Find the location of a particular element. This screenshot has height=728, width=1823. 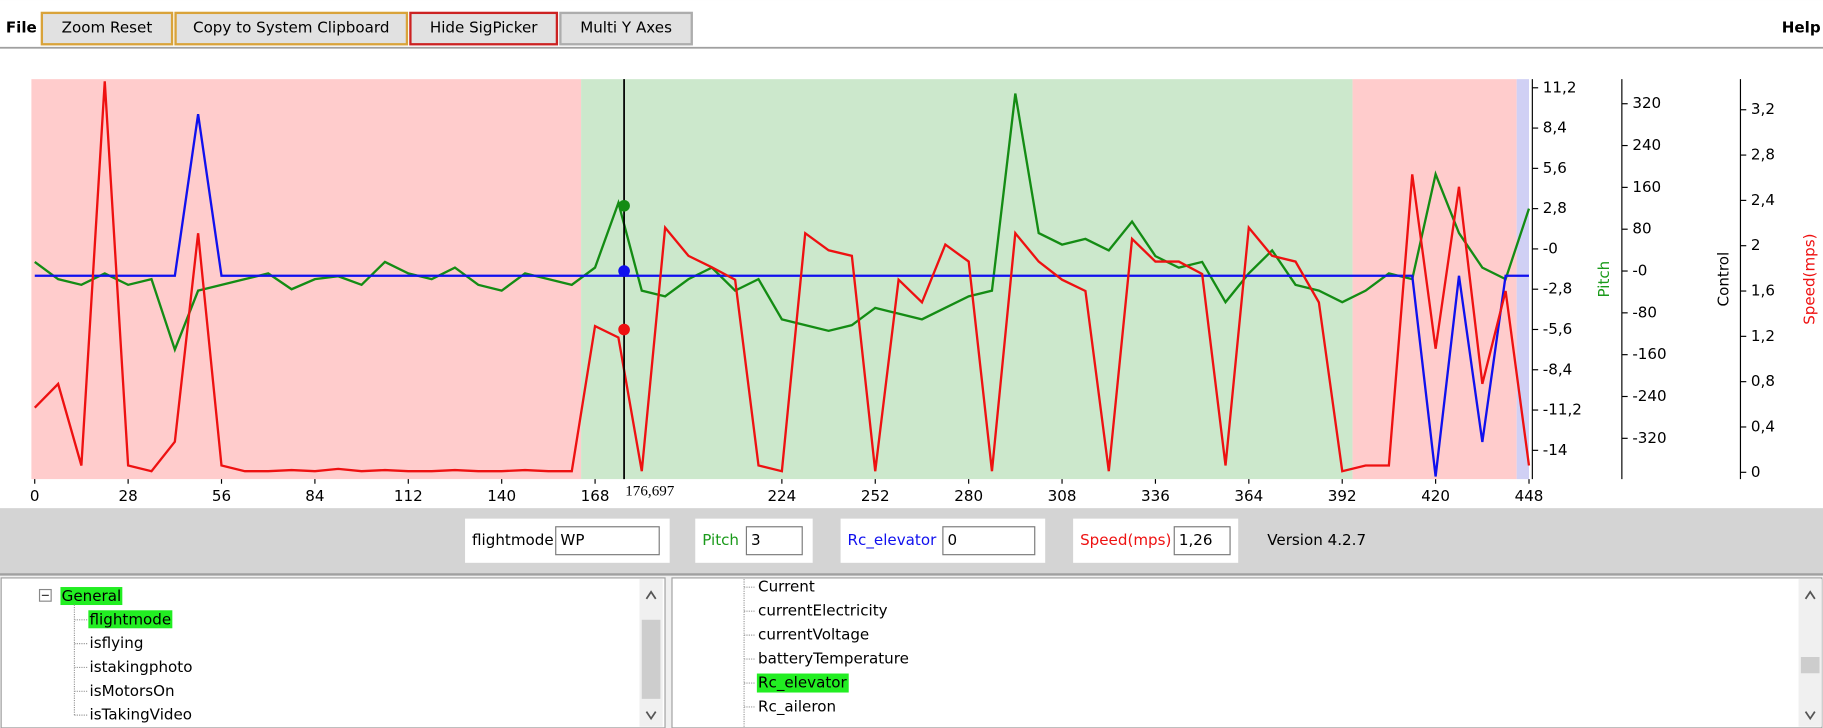

x-tick-label: 280 is located at coordinates (968, 496).